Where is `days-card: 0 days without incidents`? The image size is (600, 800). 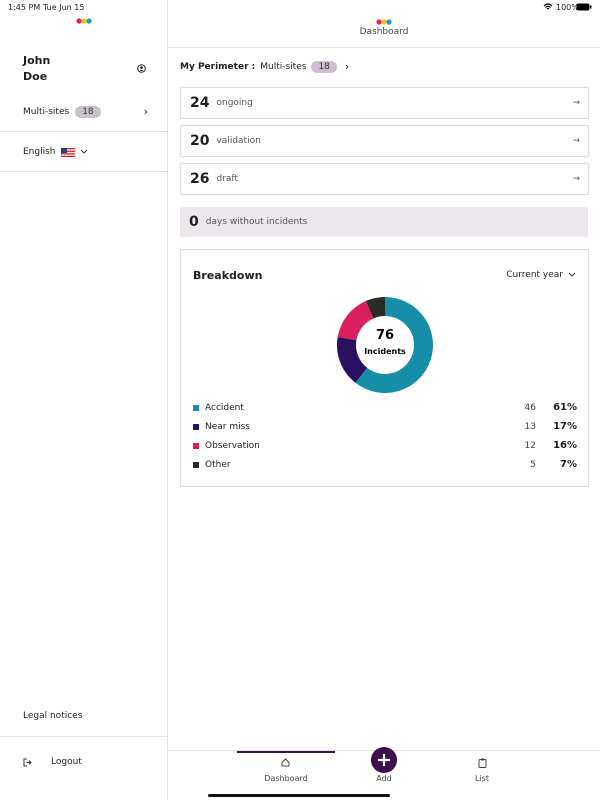 days-card: 0 days without incidents is located at coordinates (384, 222).